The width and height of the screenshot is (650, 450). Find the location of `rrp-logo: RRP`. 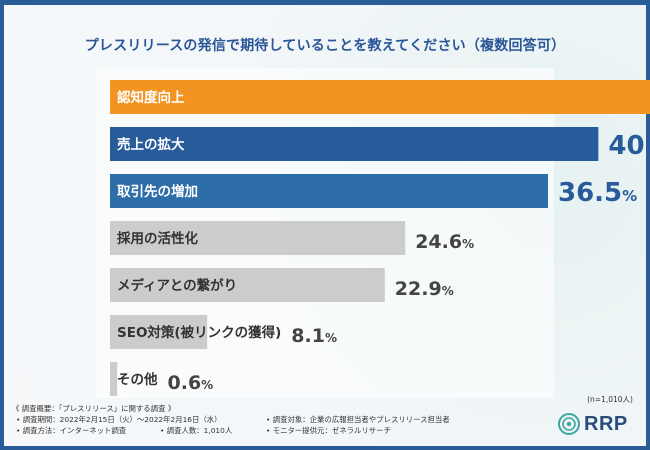

rrp-logo: RRP is located at coordinates (597, 424).